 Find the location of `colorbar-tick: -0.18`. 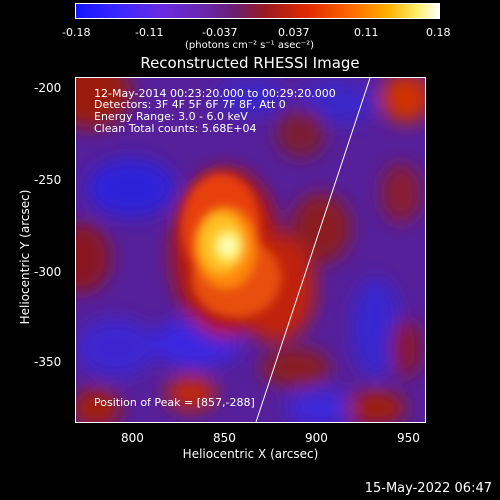

colorbar-tick: -0.18 is located at coordinates (76, 32).